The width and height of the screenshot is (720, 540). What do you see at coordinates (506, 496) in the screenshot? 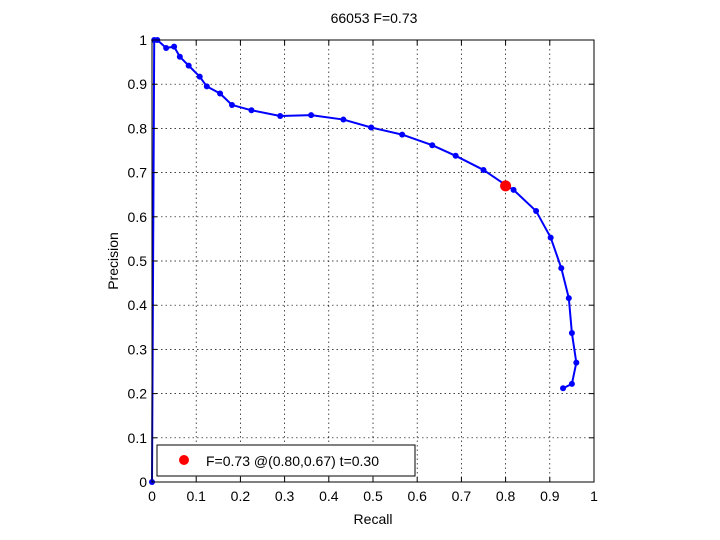
I see `x-tick-label: 0.8` at bounding box center [506, 496].